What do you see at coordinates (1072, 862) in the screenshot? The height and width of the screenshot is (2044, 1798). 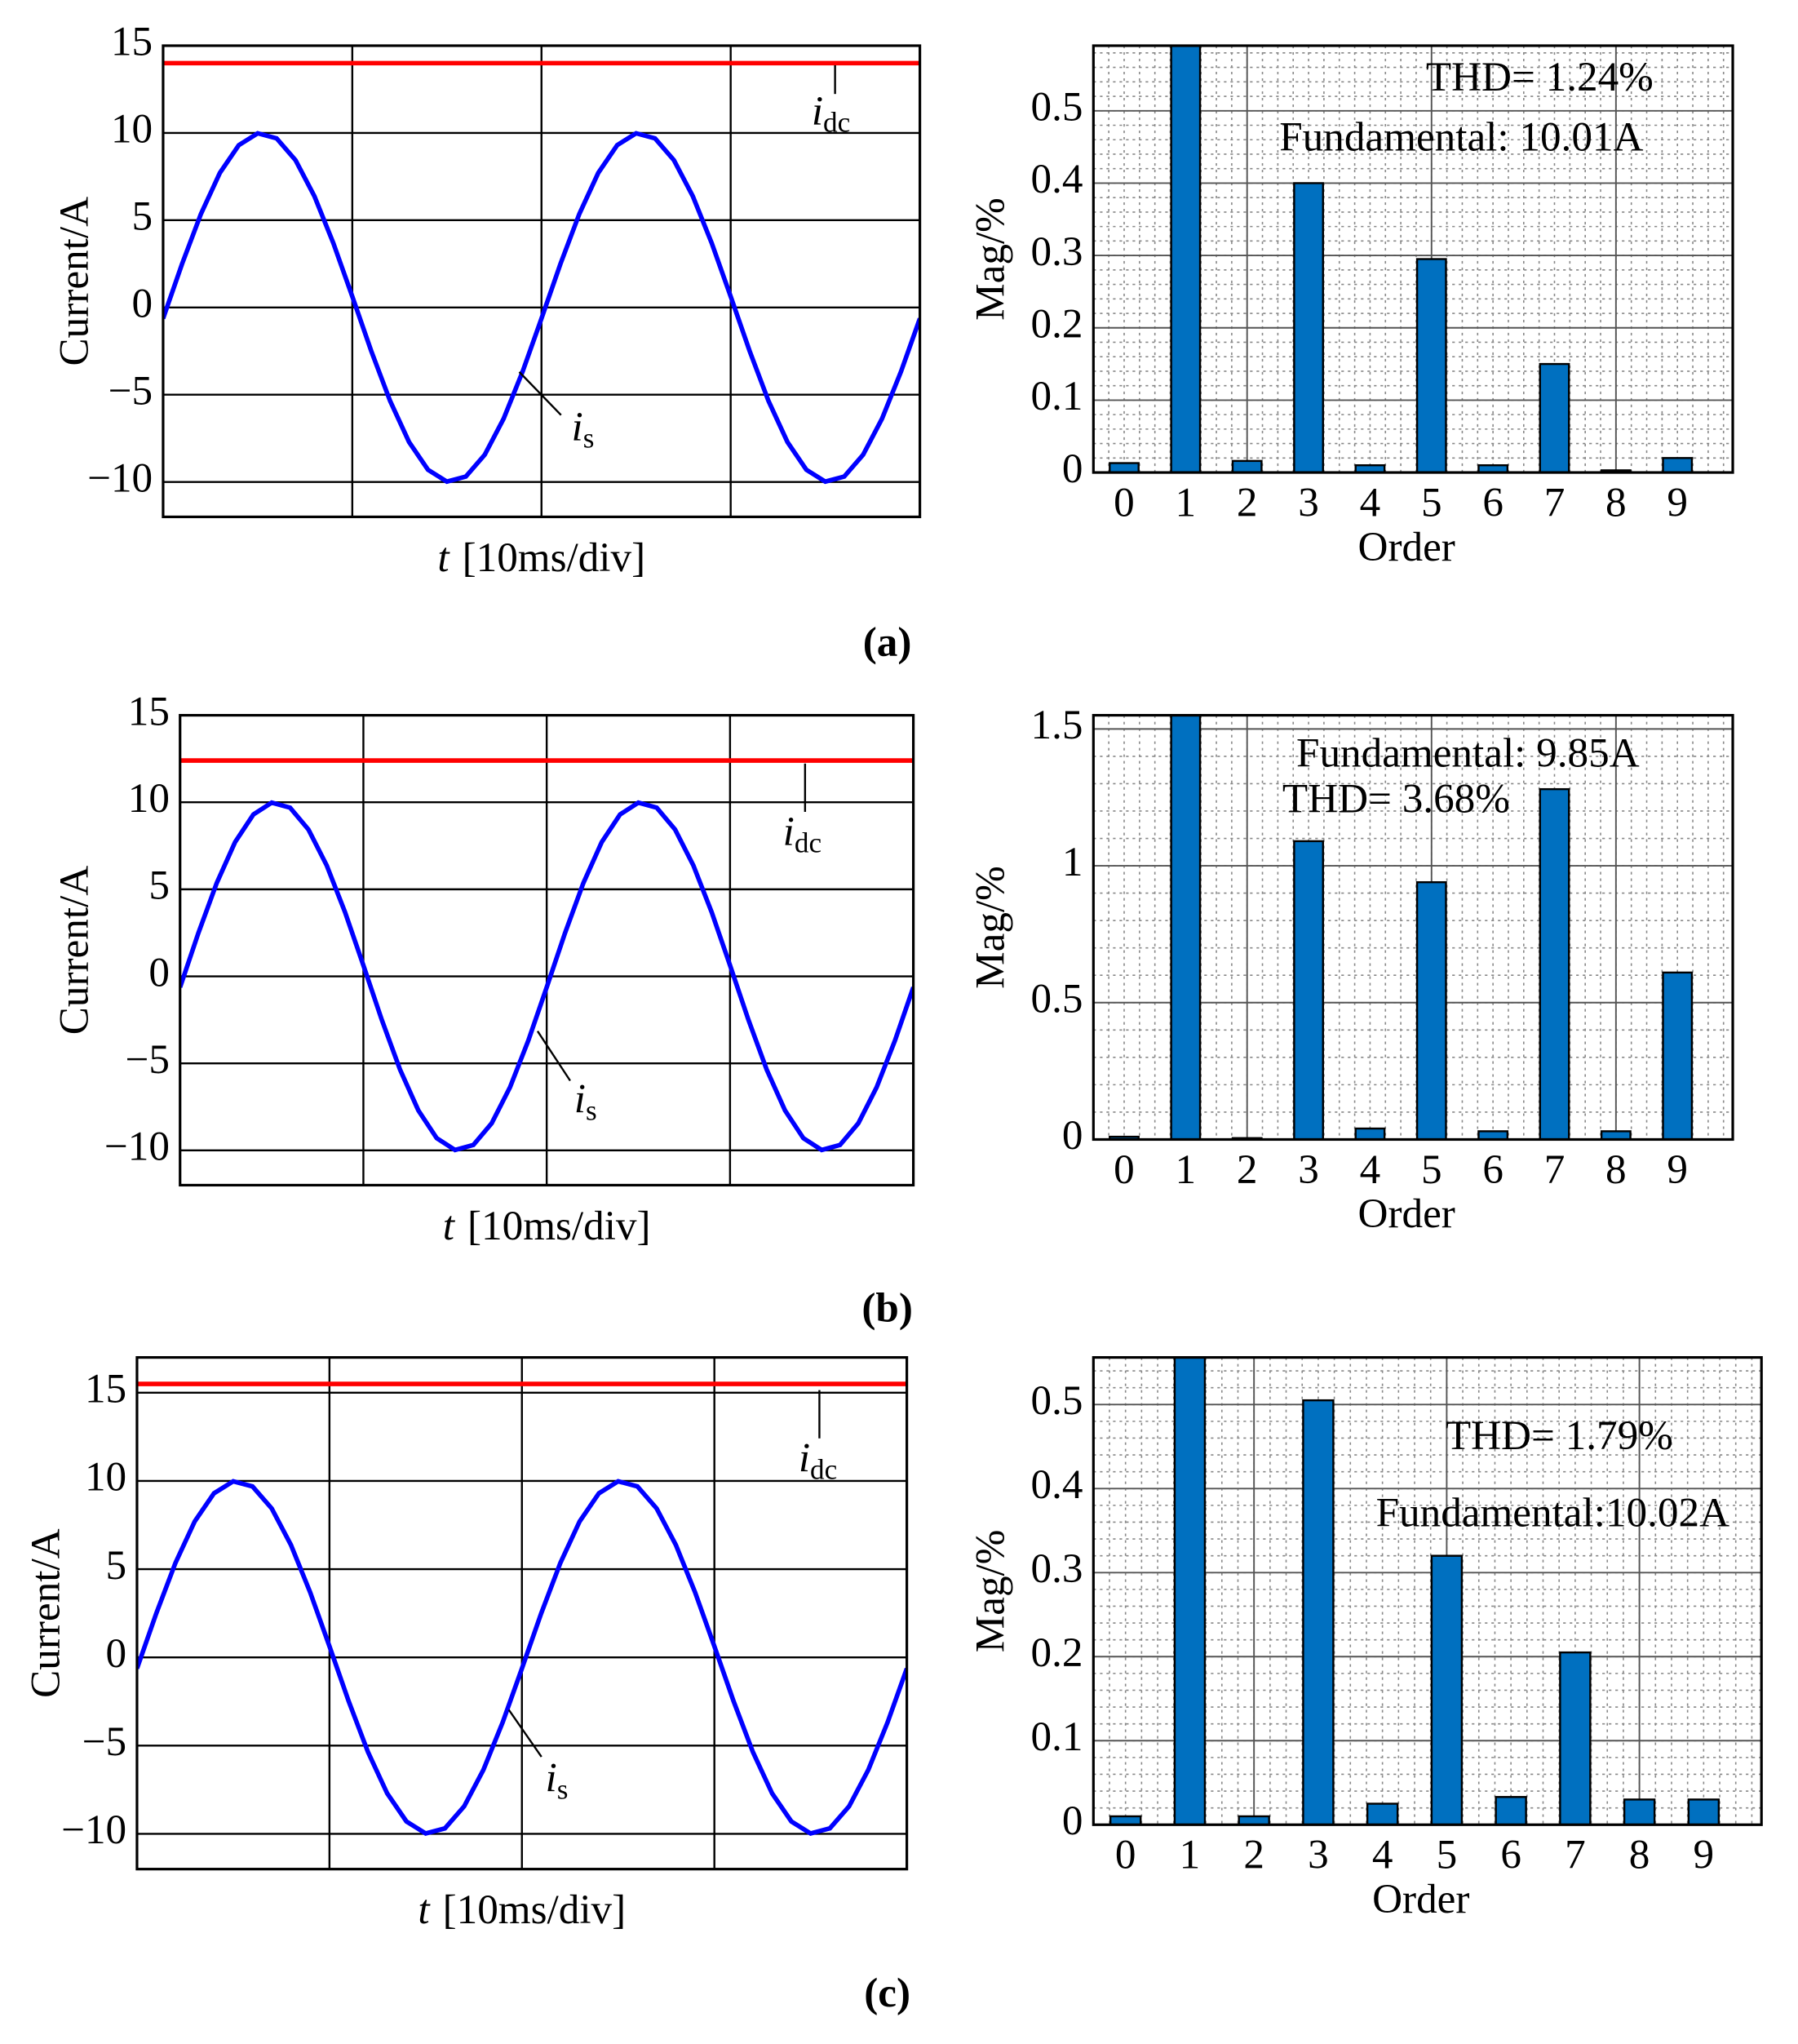 I see `y-tick-label: 1` at bounding box center [1072, 862].